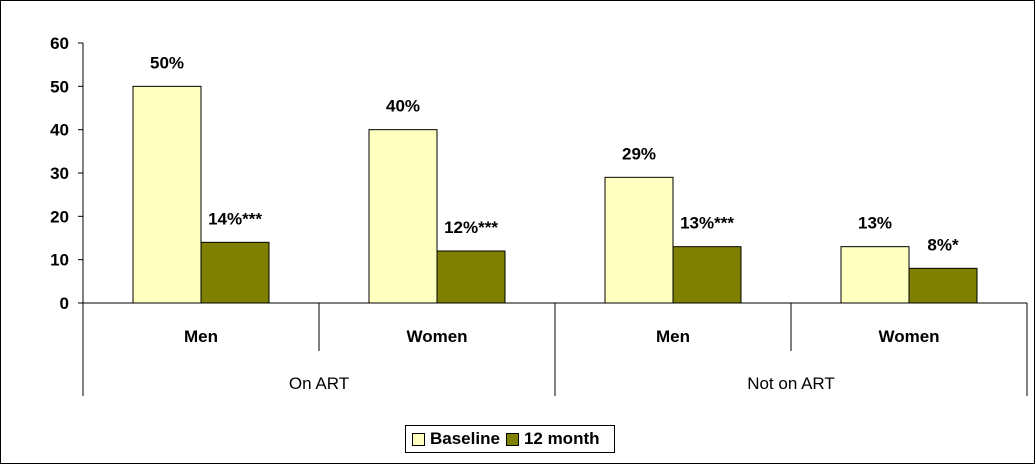  I want to click on y-tick-label: 10, so click(59, 260).